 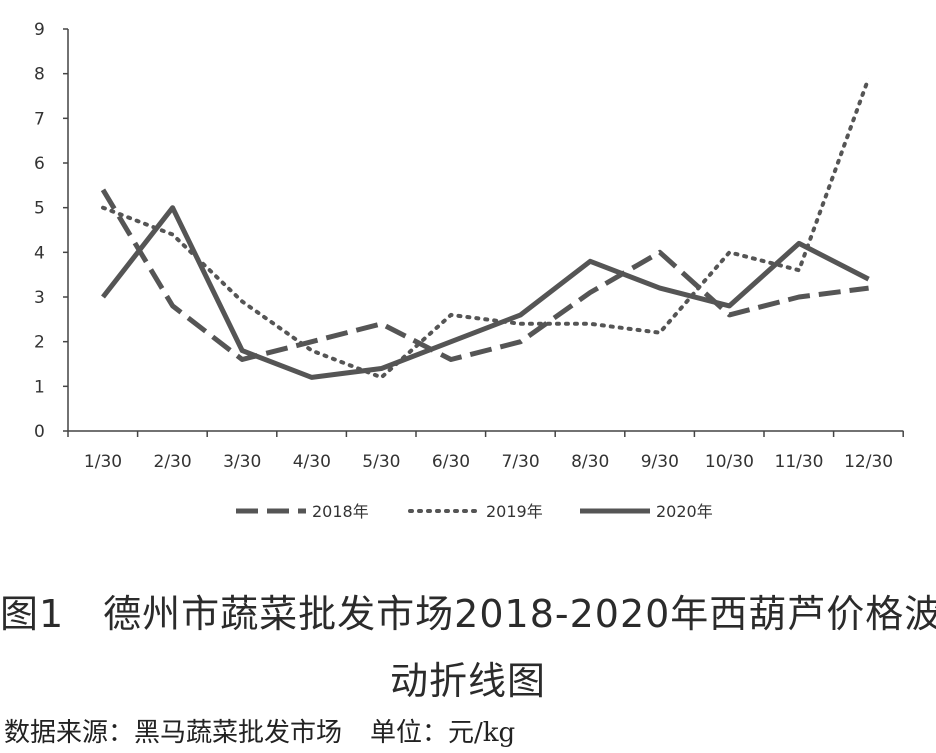 I want to click on y-tick-label: 0, so click(x=39, y=432).